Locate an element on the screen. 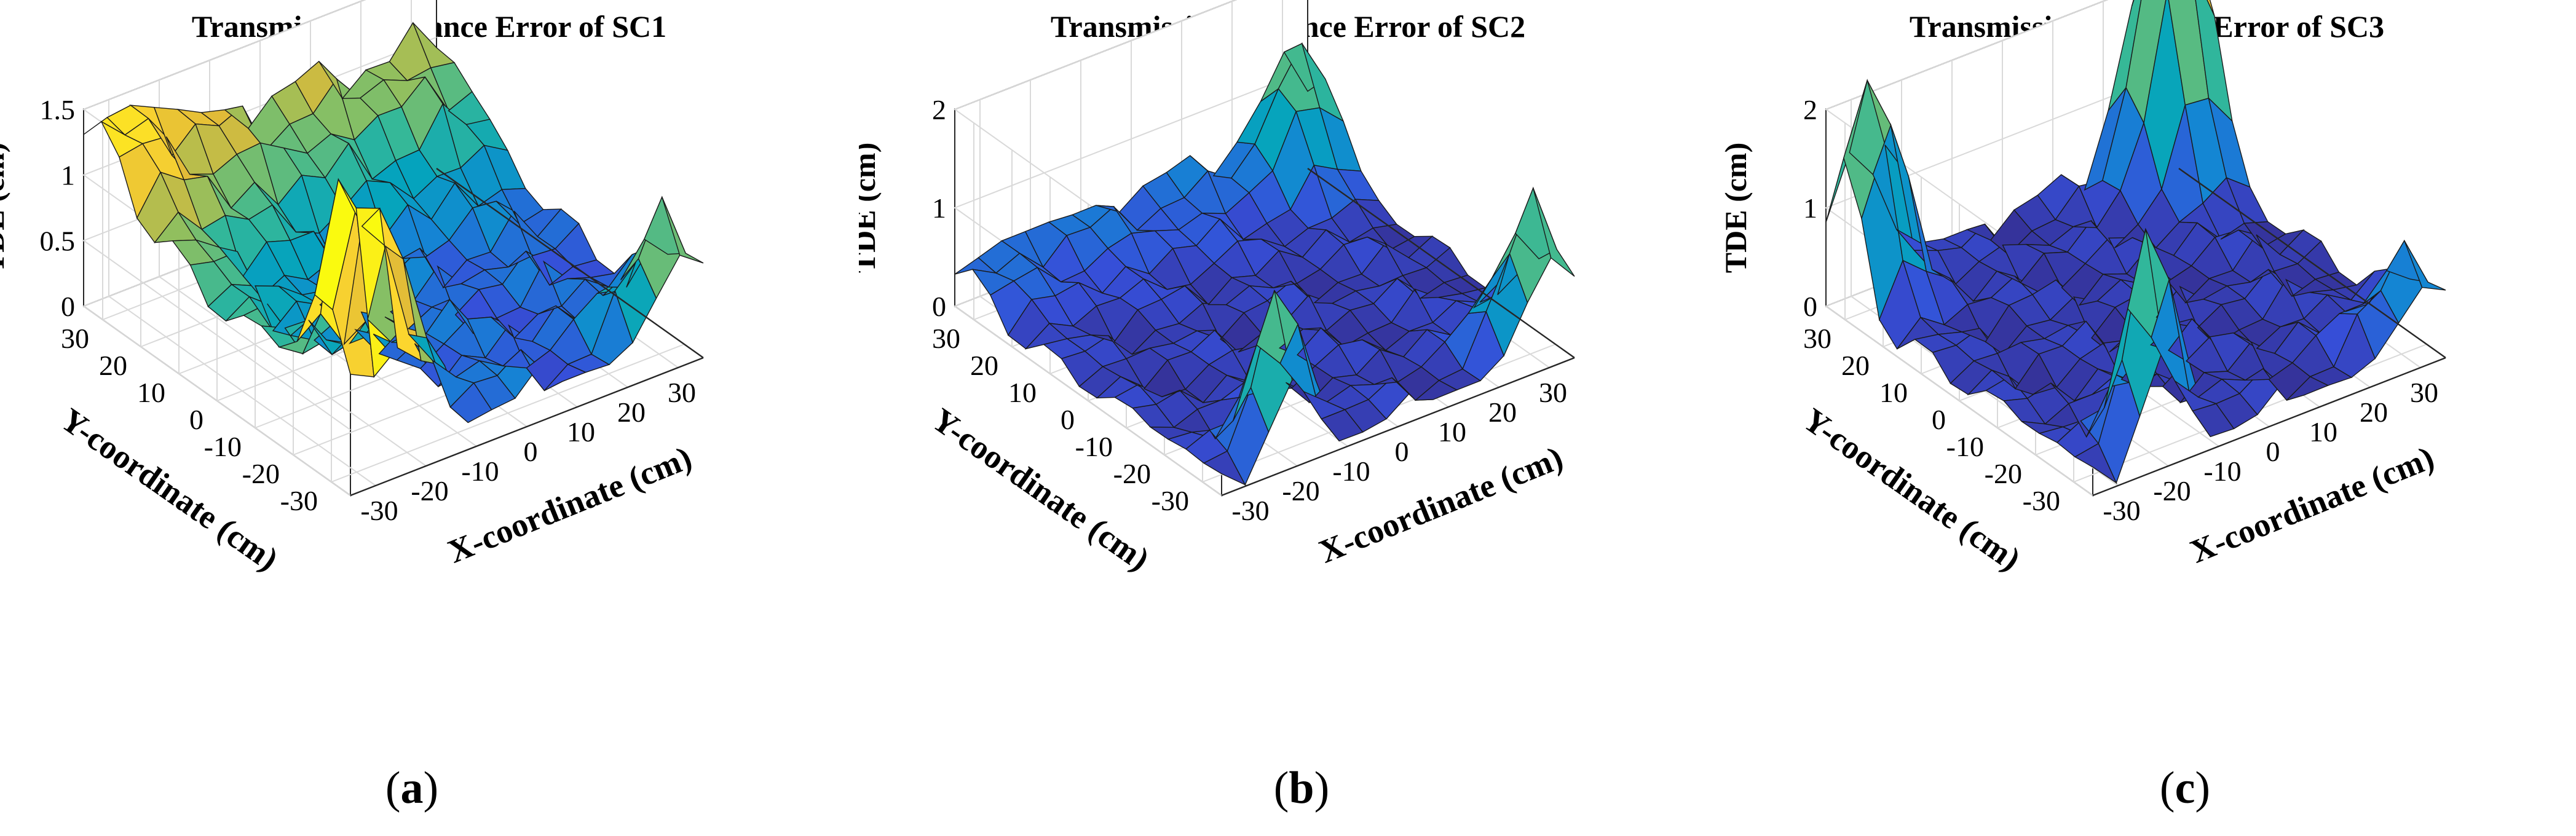 The height and width of the screenshot is (836, 2576). z-tick-label: 0.5 is located at coordinates (58, 241).